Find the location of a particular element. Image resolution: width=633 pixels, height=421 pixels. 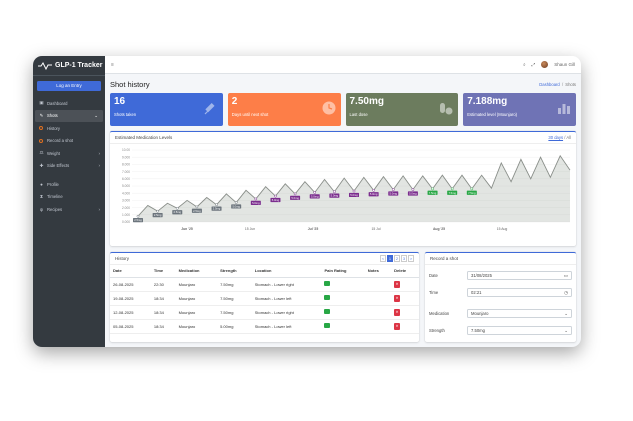

stat-label: Last dose is located at coordinates (358, 114).